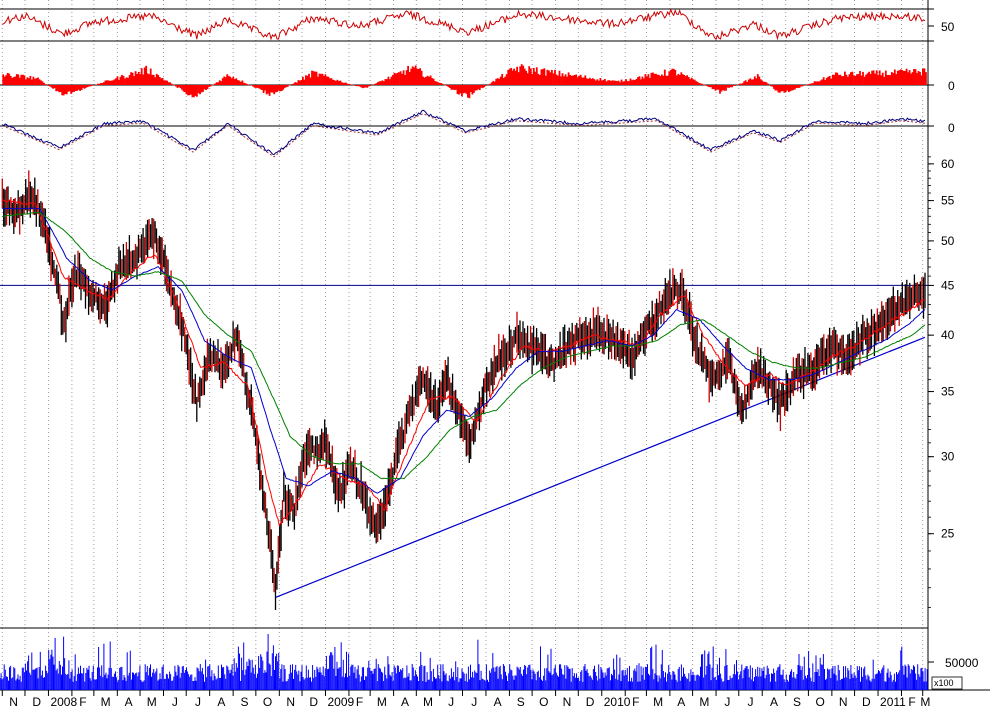 This screenshot has height=711, width=990. I want to click on month-label: F, so click(82, 702).